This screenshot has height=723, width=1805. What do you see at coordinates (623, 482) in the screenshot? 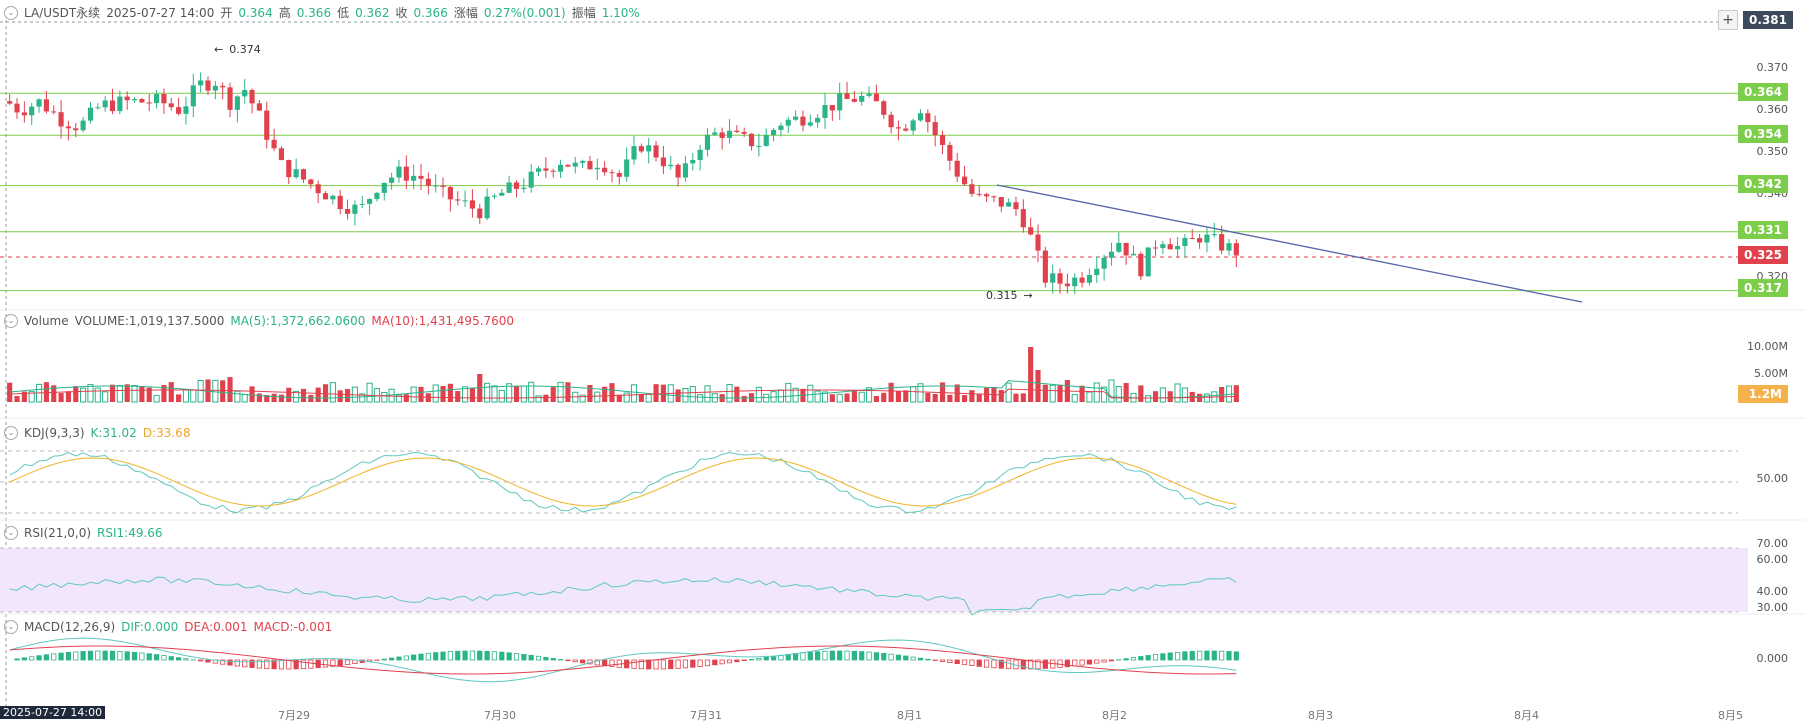
I see `kdj-k-line` at bounding box center [623, 482].